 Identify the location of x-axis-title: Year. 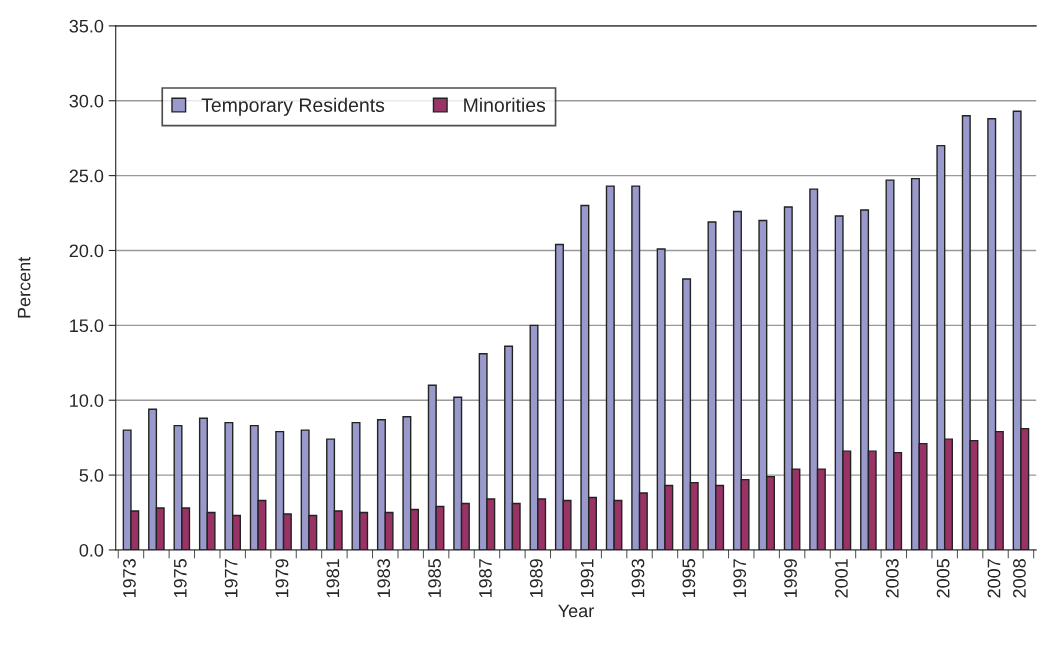
(576, 611).